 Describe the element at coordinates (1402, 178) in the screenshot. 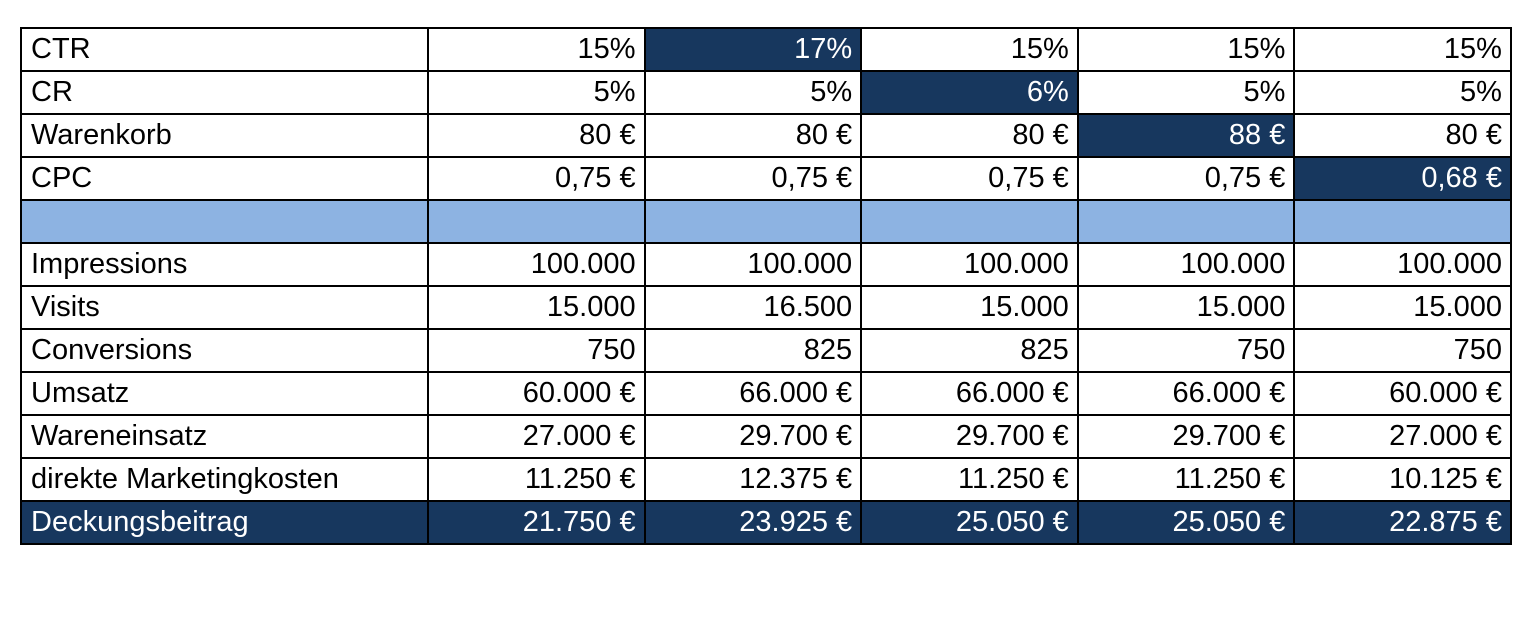

I see `cell-highlighted: 0,68 €` at that location.